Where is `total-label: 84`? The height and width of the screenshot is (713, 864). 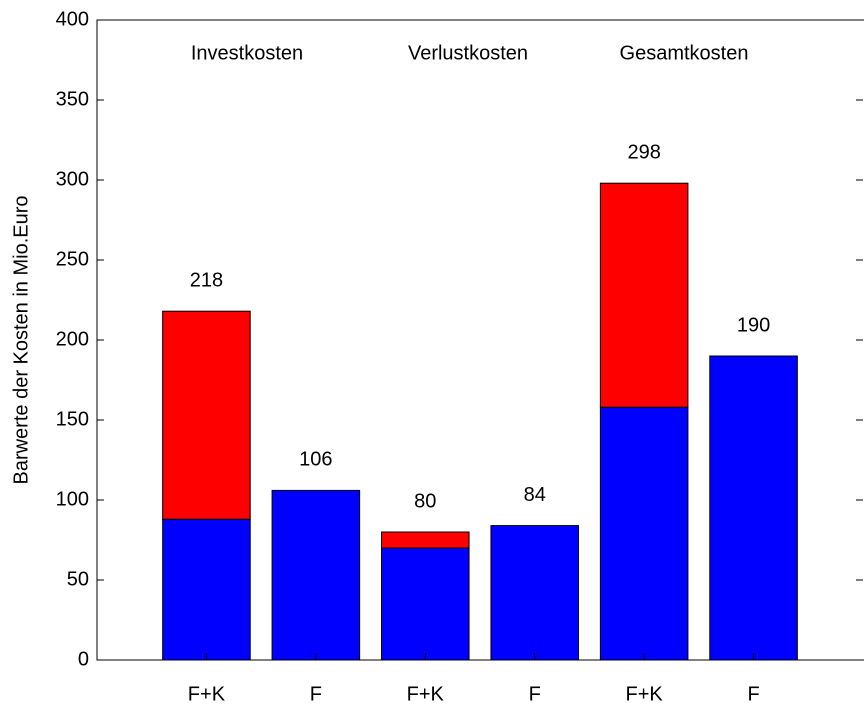
total-label: 84 is located at coordinates (535, 495).